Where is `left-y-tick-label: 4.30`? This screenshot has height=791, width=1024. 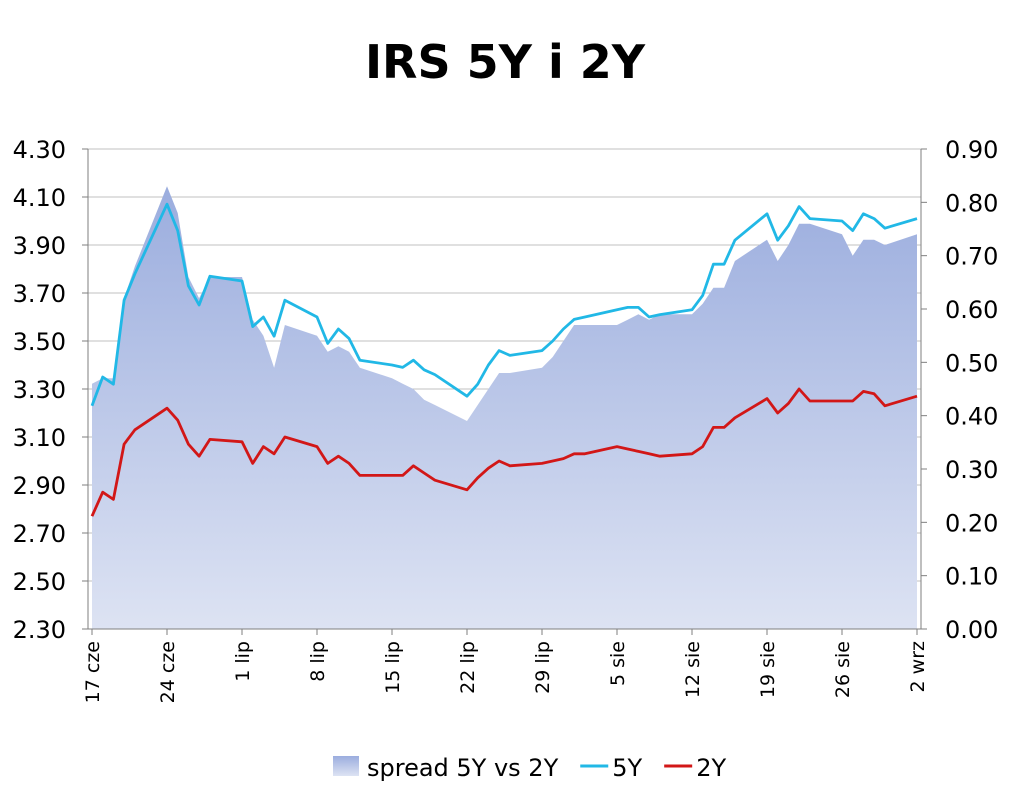 left-y-tick-label: 4.30 is located at coordinates (39, 150).